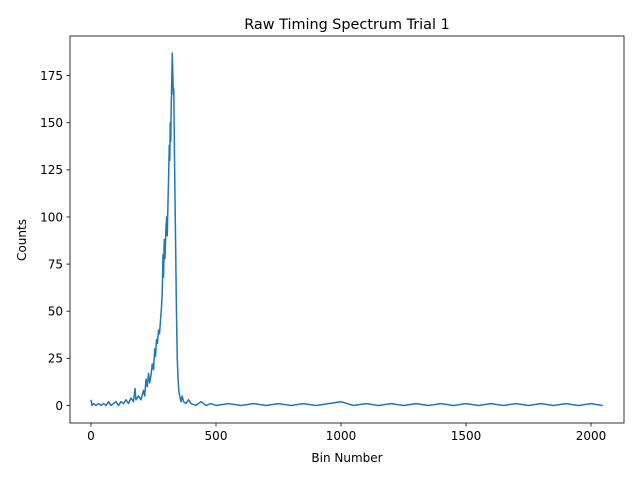  Describe the element at coordinates (55, 312) in the screenshot. I see `y-tick-label: 50` at that location.